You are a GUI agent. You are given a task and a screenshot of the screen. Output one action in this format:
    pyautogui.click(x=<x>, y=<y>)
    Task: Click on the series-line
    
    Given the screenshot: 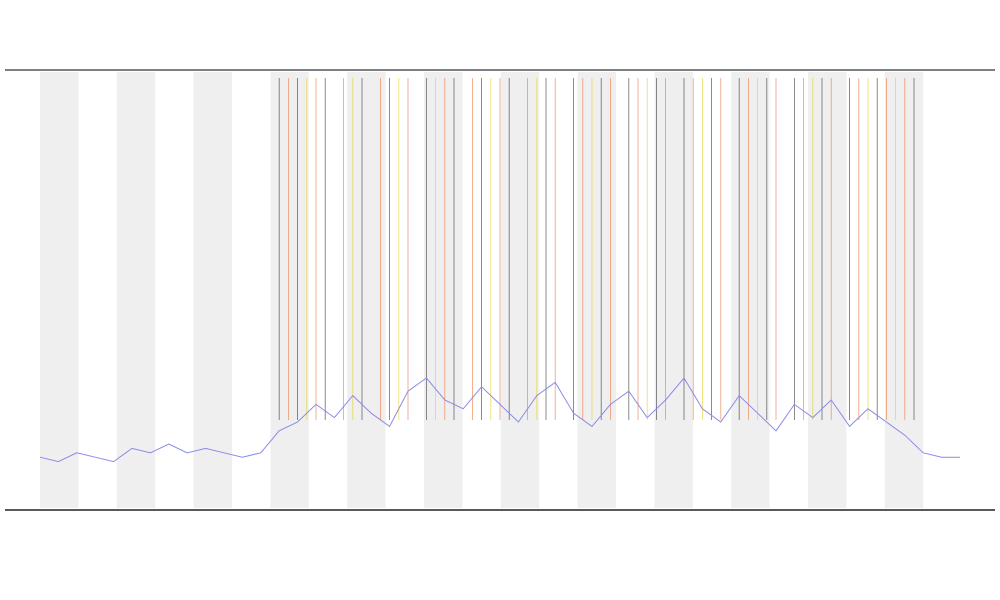 What is the action you would take?
    pyautogui.click(x=499, y=420)
    